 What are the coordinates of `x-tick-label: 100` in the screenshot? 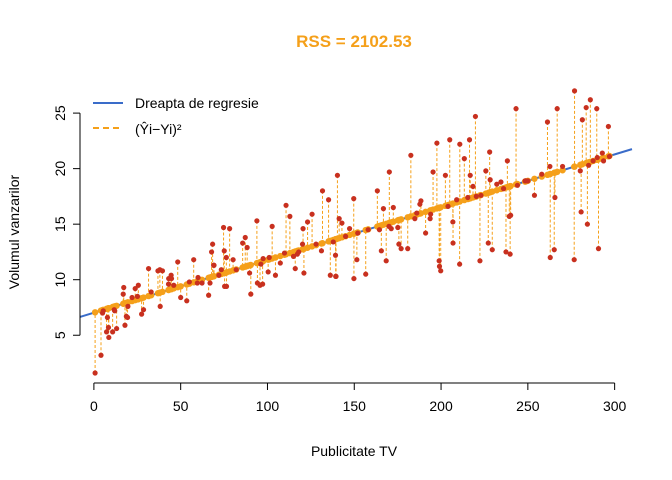 It's located at (268, 406).